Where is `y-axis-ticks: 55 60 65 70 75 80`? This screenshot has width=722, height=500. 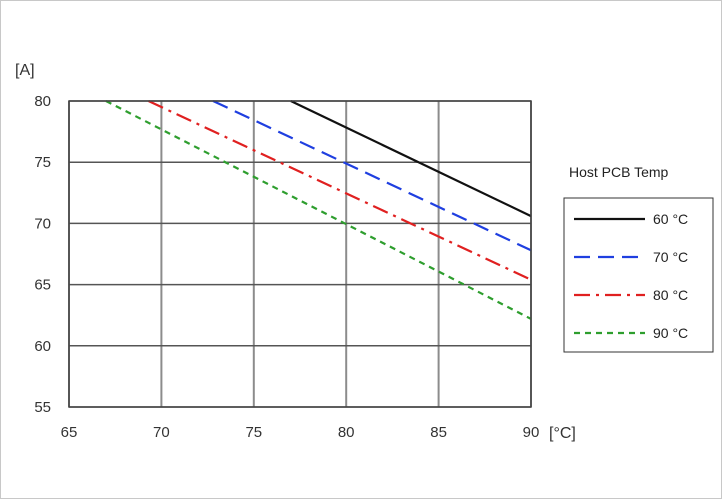
y-axis-ticks: 55 60 65 70 75 80 is located at coordinates (42, 254).